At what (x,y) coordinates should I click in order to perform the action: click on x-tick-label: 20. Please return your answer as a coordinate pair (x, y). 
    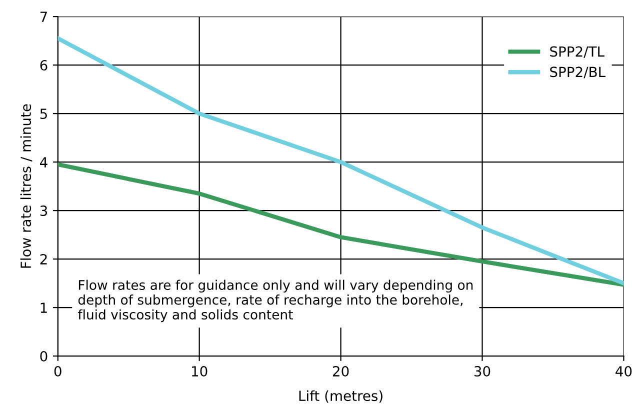
    Looking at the image, I should click on (340, 371).